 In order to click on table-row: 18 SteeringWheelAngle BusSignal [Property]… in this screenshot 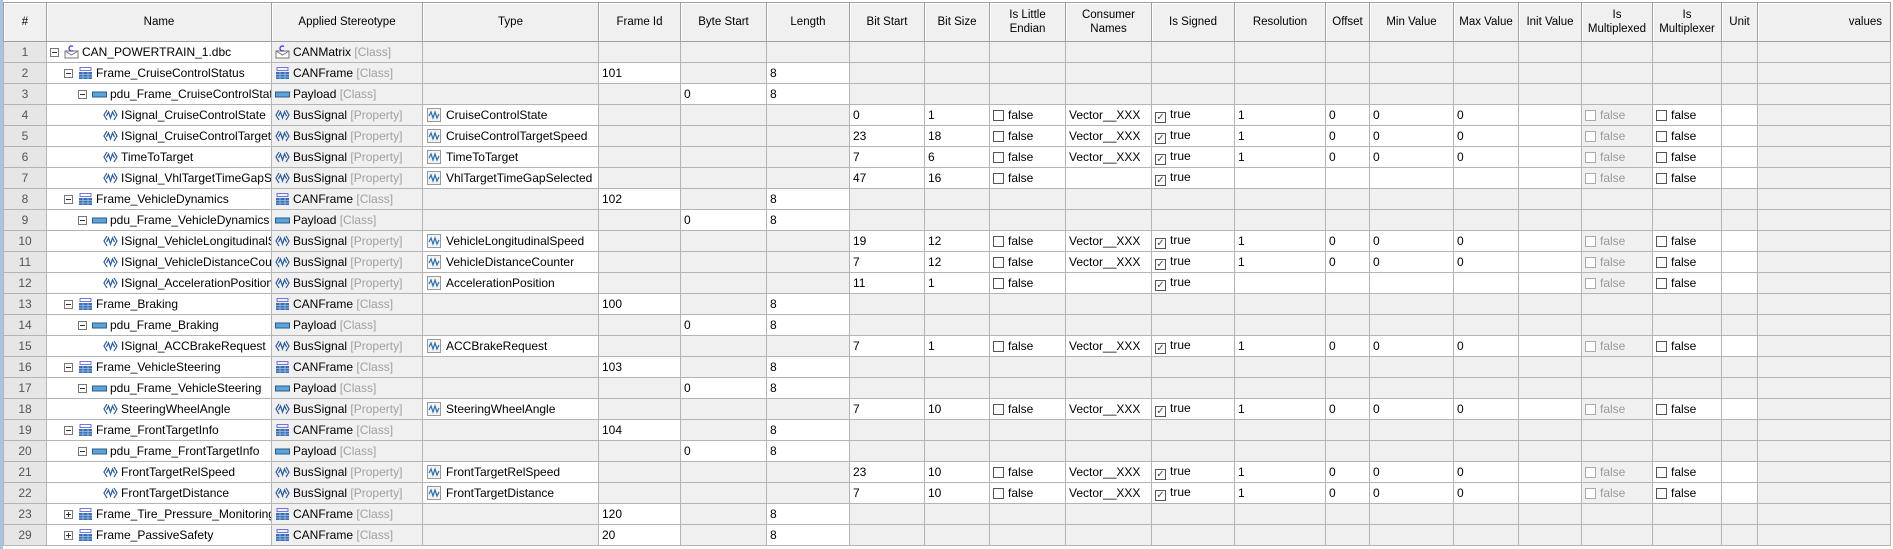, I will do `click(947, 409)`.